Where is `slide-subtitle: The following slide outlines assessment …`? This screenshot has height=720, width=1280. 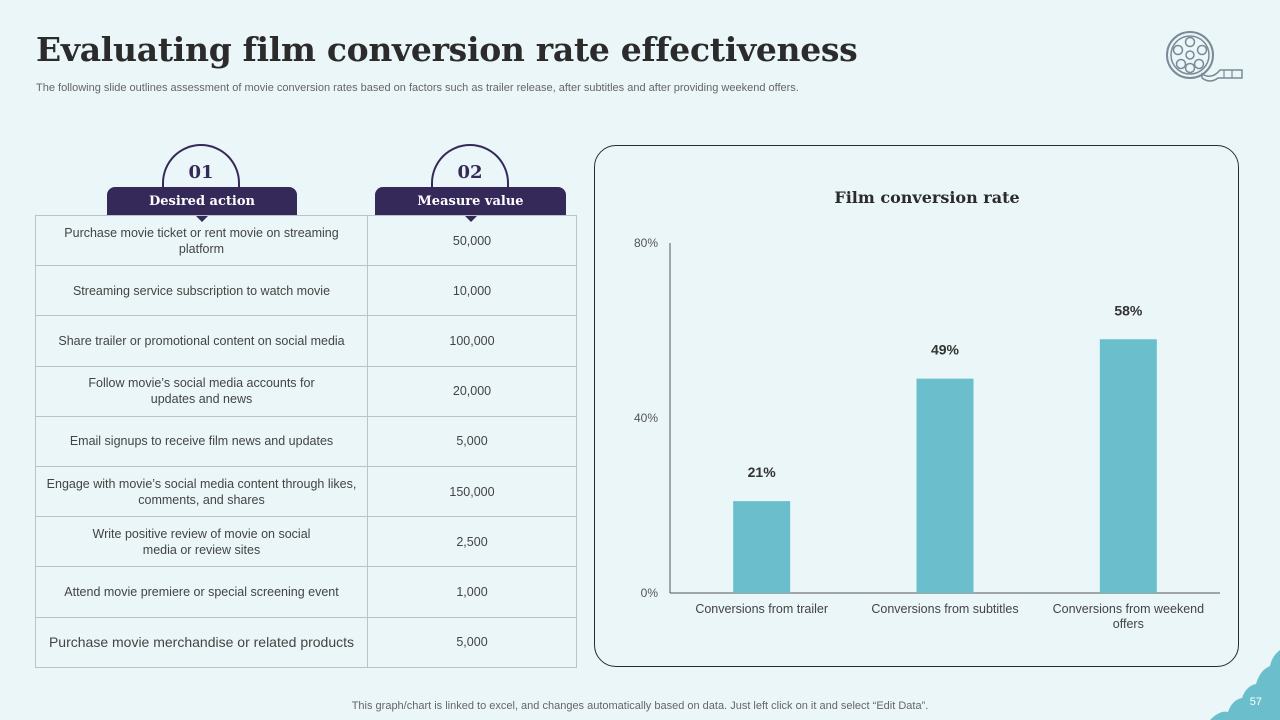 slide-subtitle: The following slide outlines assessment … is located at coordinates (417, 88).